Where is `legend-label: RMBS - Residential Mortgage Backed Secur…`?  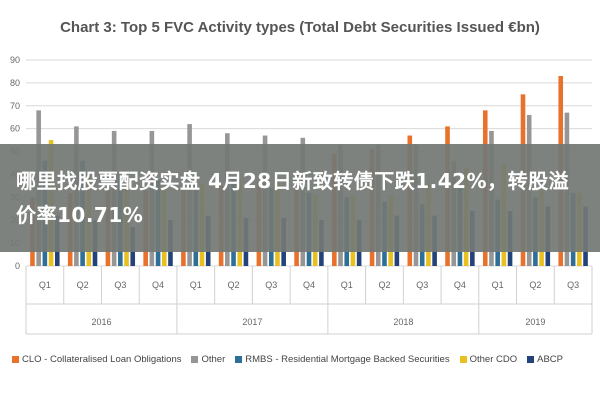 legend-label: RMBS - Residential Mortgage Backed Secur… is located at coordinates (347, 359).